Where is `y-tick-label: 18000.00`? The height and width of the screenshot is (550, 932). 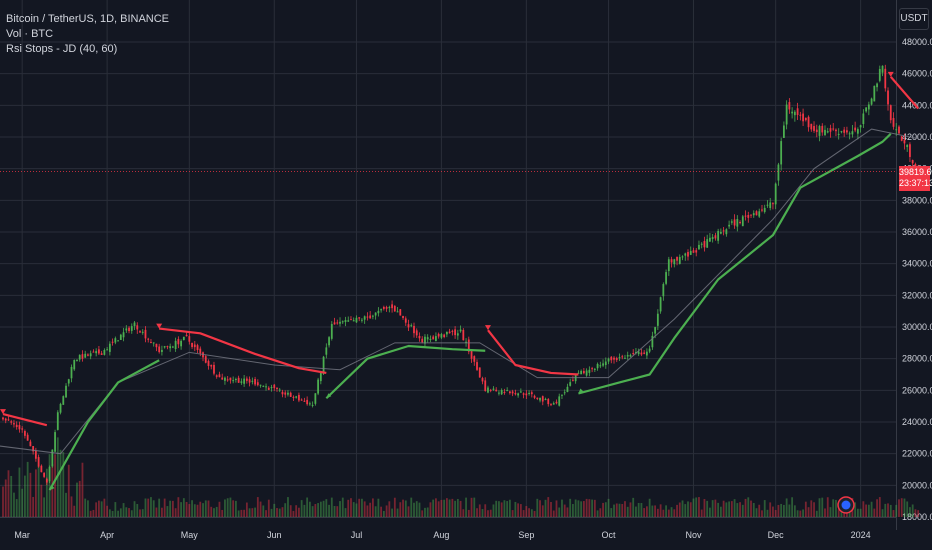 y-tick-label: 18000.00 is located at coordinates (917, 517).